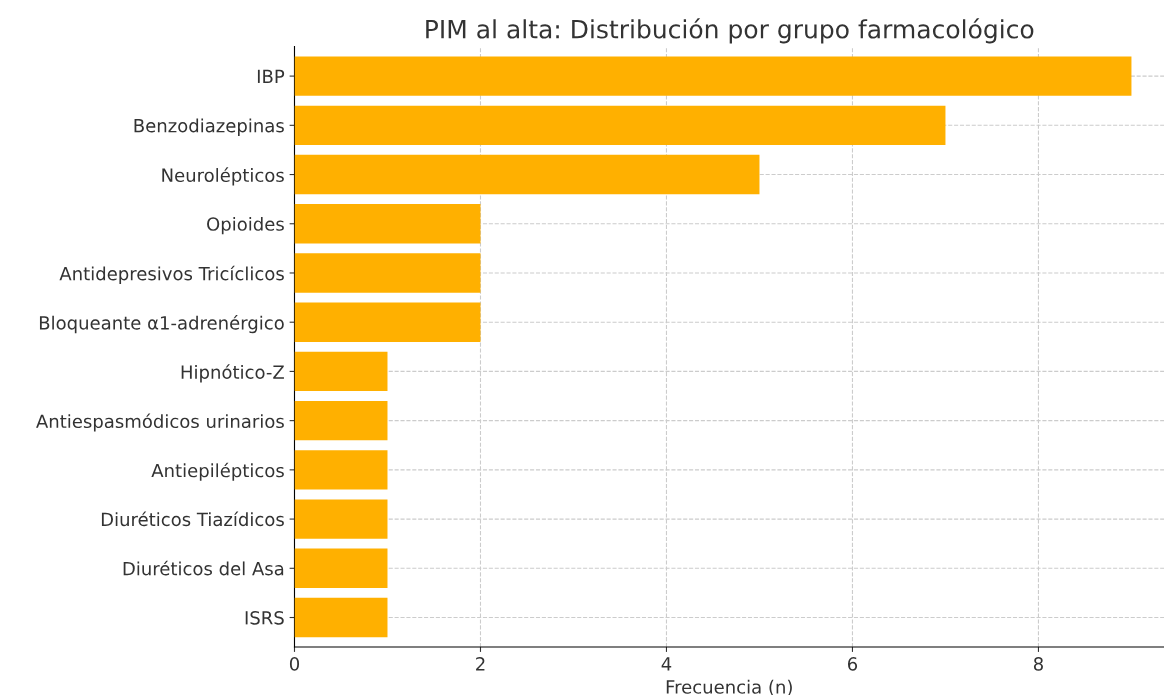 This screenshot has width=1164, height=695. Describe the element at coordinates (666, 664) in the screenshot. I see `x-tick-label: 4` at that location.